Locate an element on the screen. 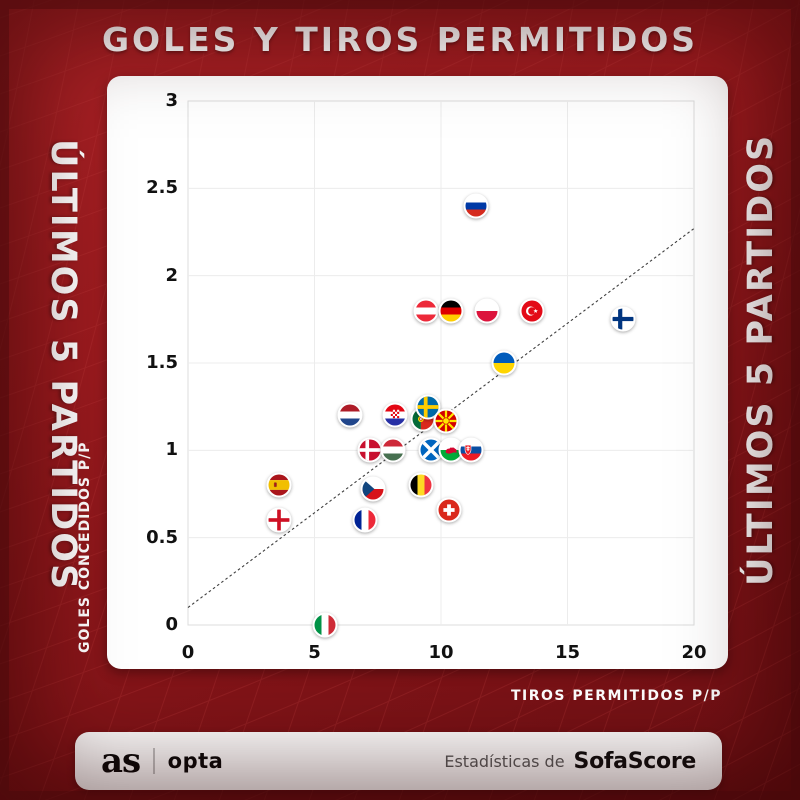 The image size is (800, 800). flag-icon-esp is located at coordinates (279, 485).